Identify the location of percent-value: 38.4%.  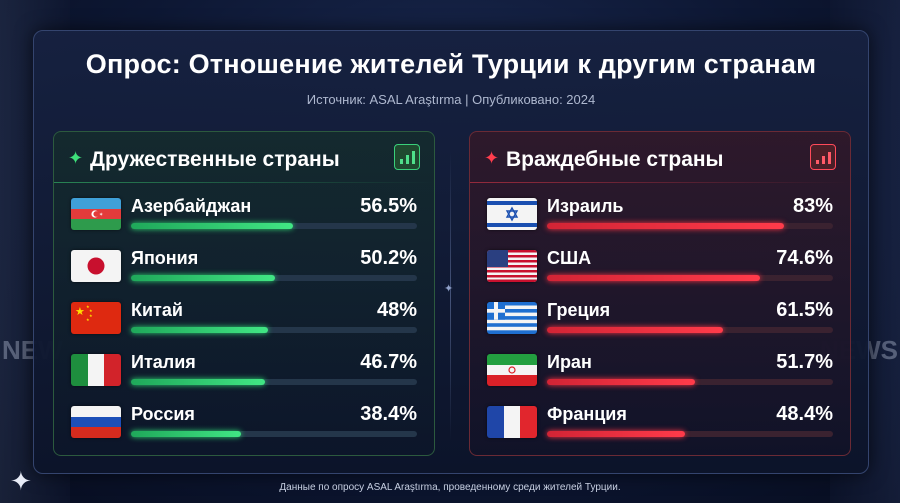
(388, 414).